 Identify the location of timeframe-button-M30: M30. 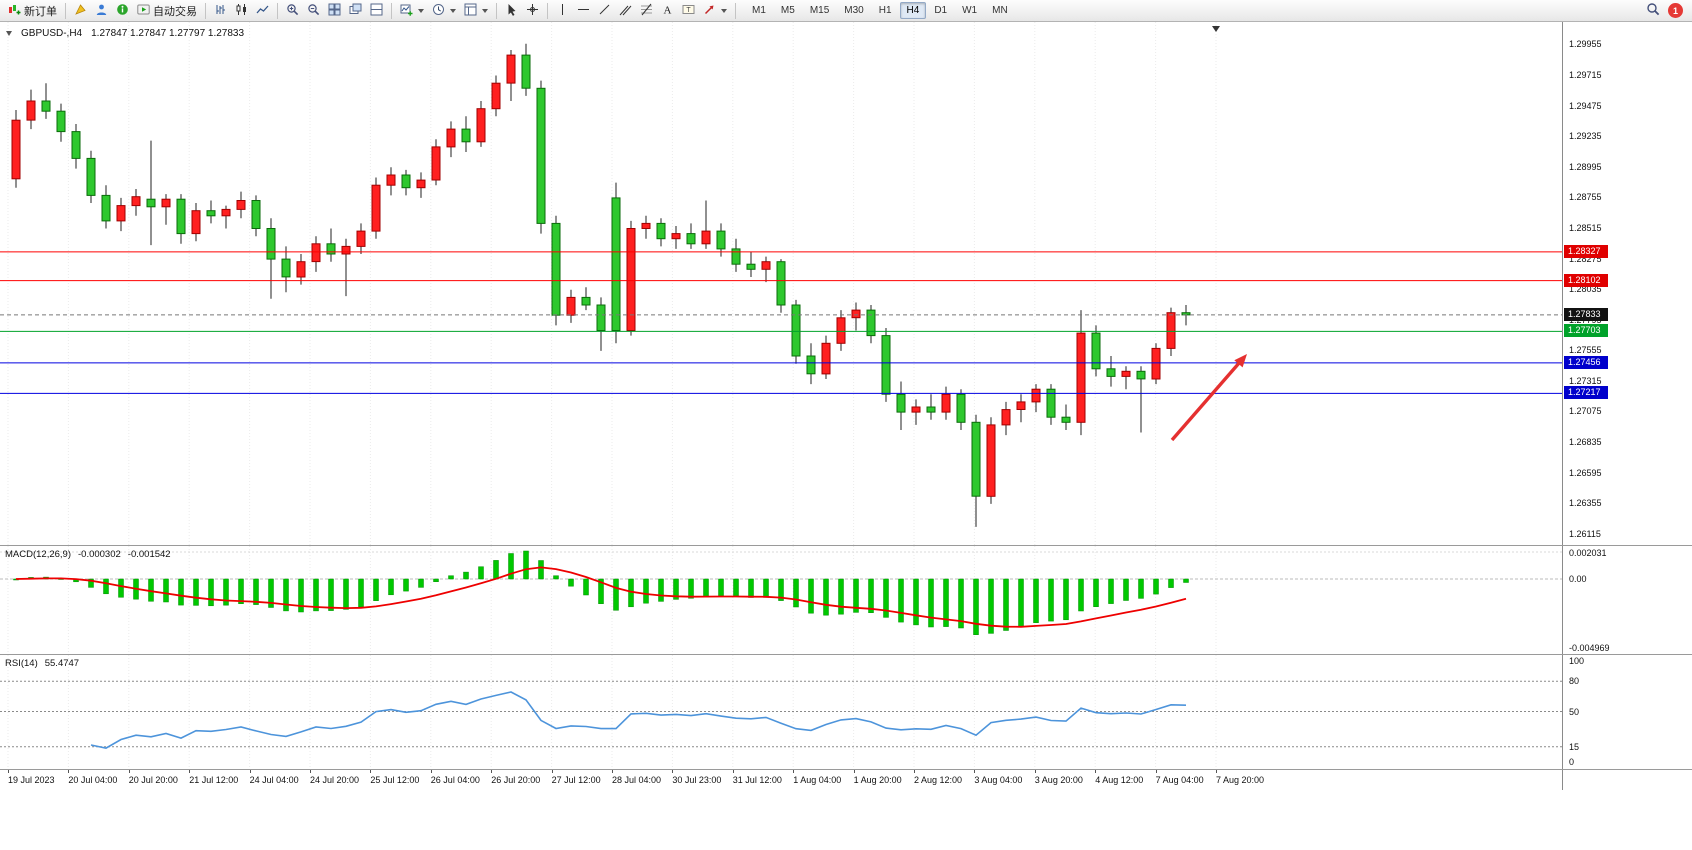
(854, 10).